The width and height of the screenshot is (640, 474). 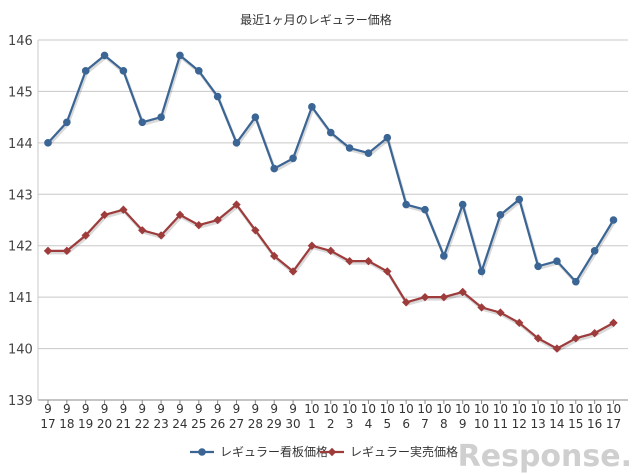 I want to click on y-tick-label: 143, so click(x=20, y=195).